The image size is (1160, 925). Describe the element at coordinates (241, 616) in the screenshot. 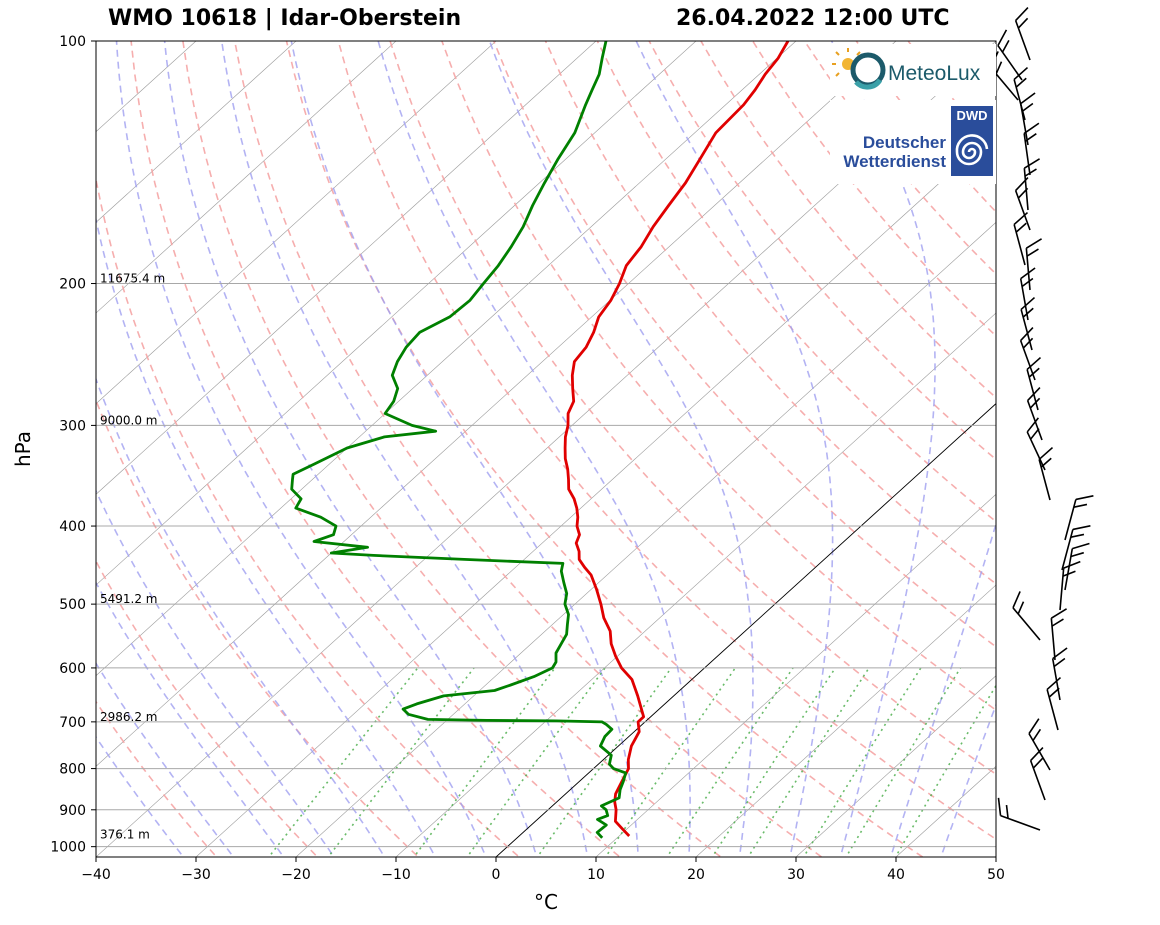

I see `moist-adiabat` at that location.